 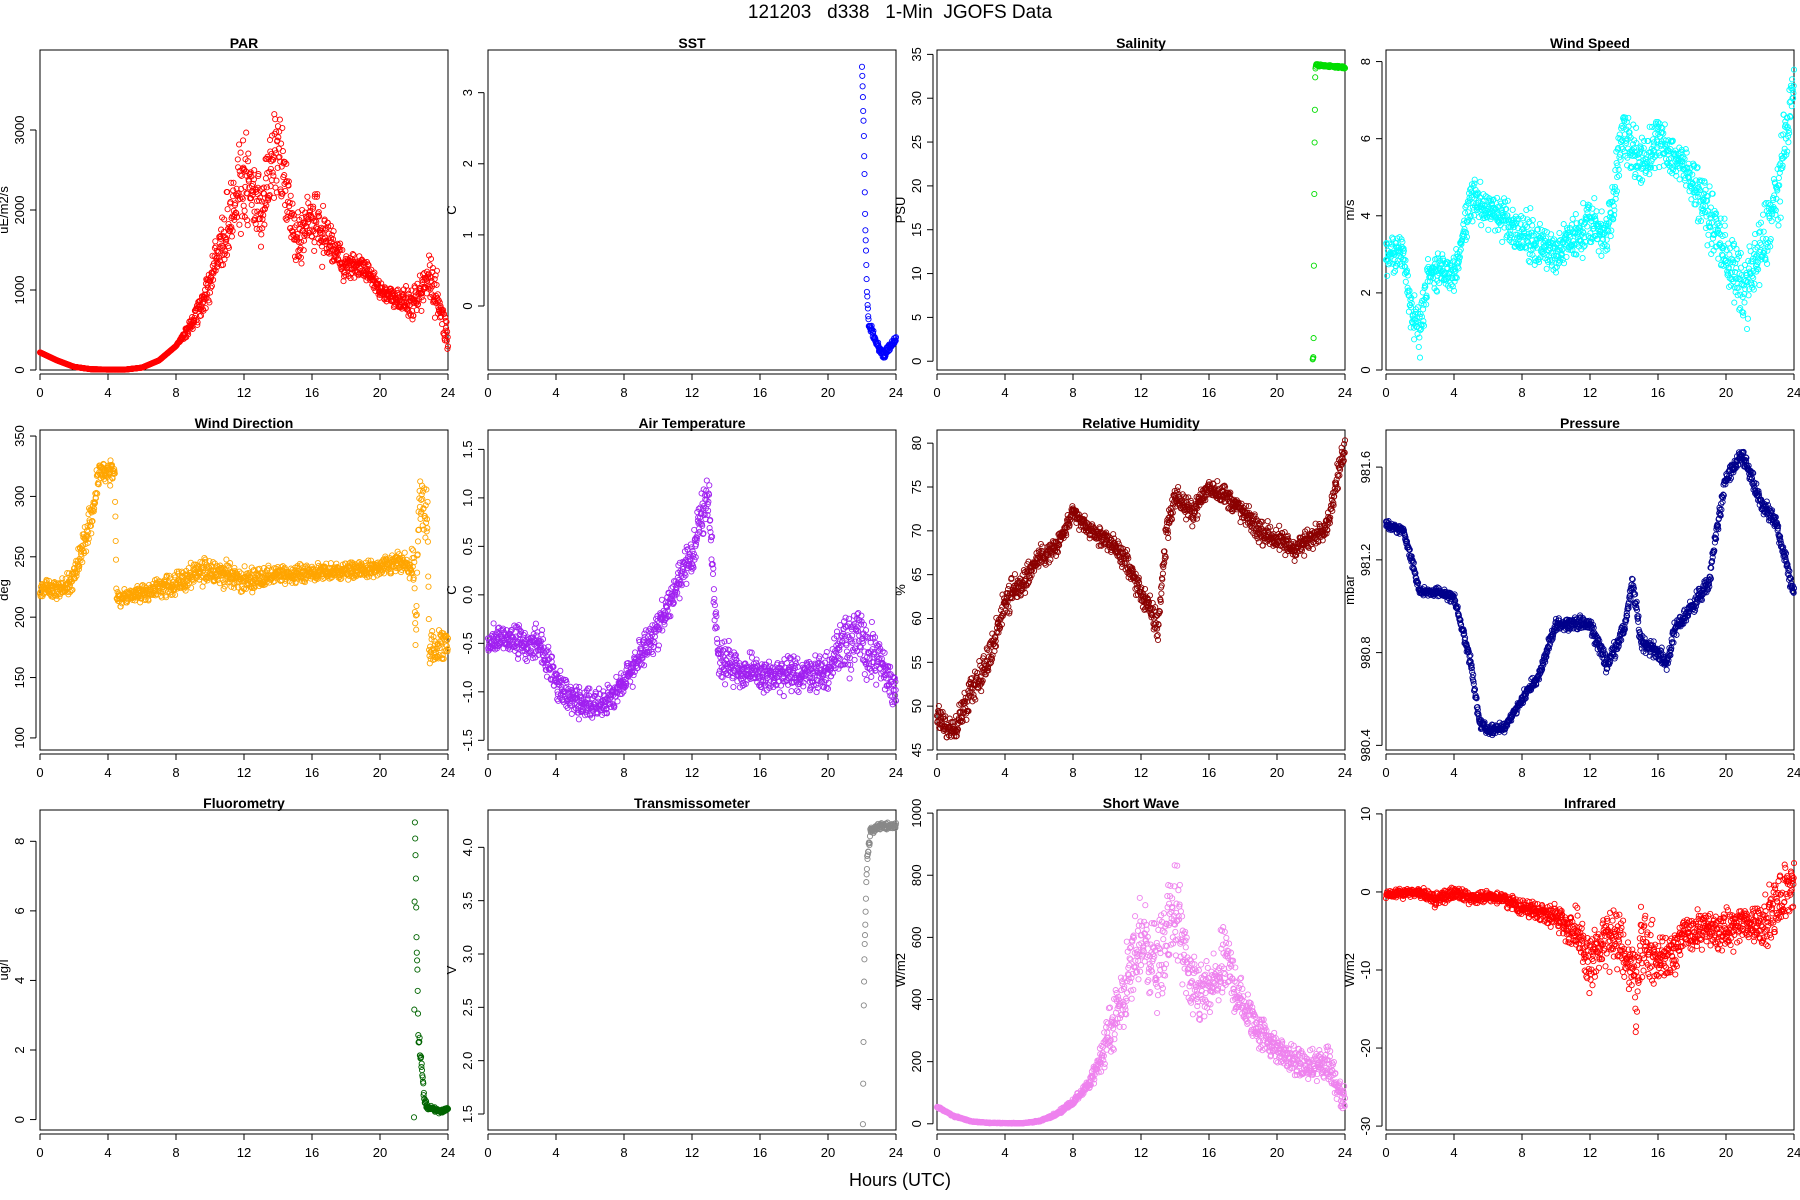 I want to click on data-points, so click(x=879, y=212).